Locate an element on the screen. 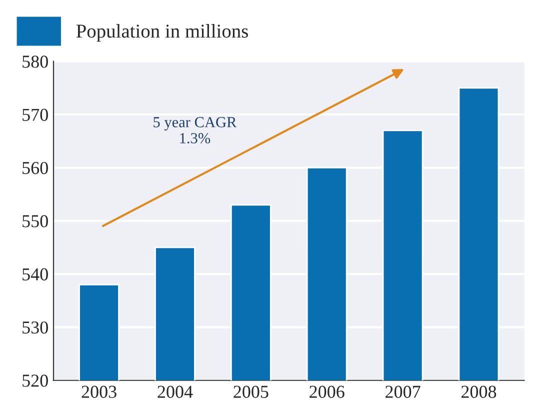 This screenshot has width=535, height=409. y-tick-label: 550 is located at coordinates (35, 221).